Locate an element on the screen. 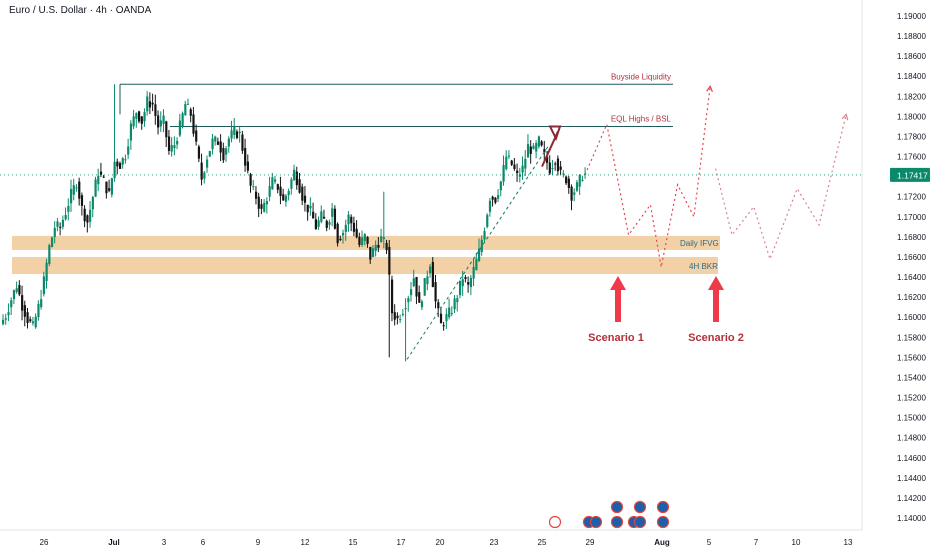 The image size is (932, 555). zone-daily-ifvg is located at coordinates (366, 242).